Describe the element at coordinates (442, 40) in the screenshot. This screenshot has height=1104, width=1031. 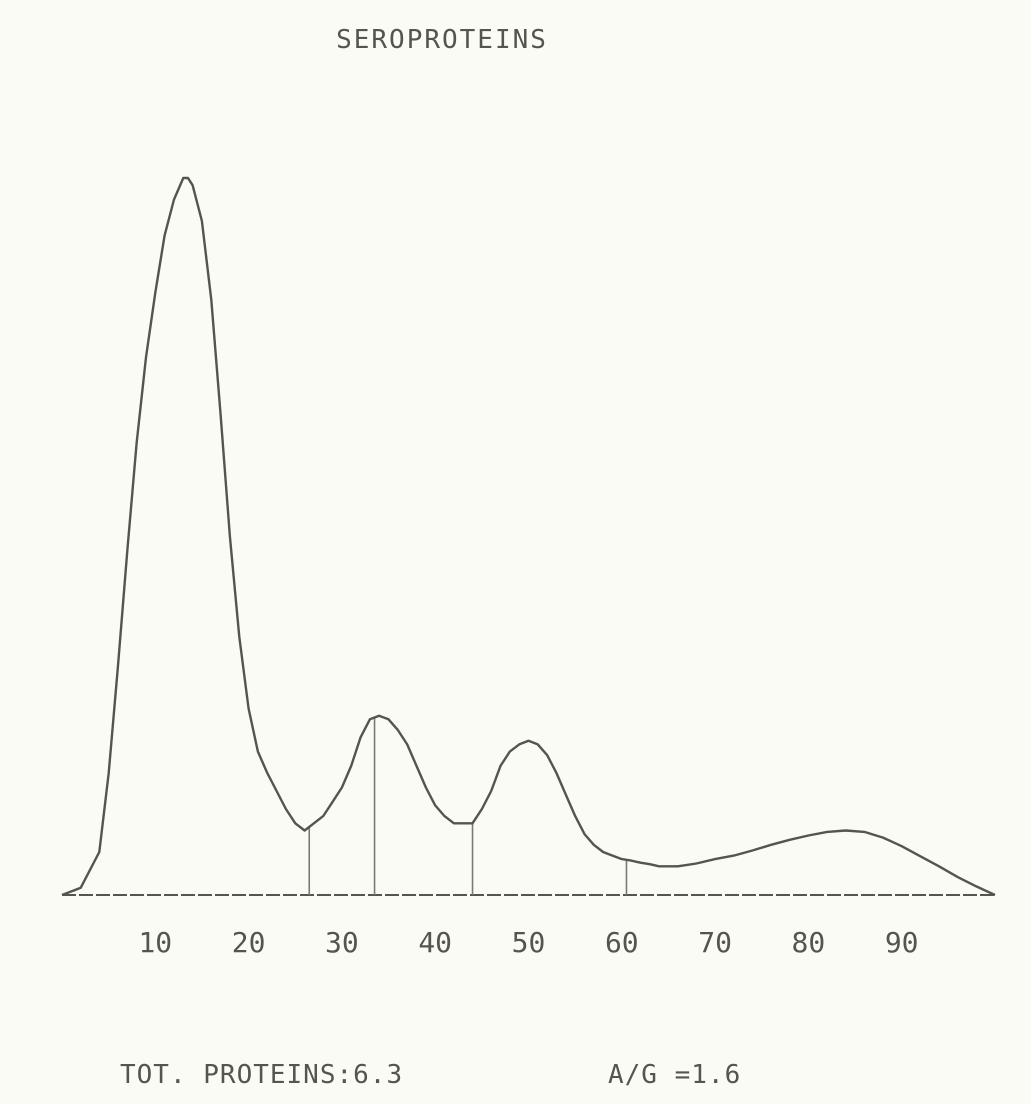
I see `chart-title: SEROPROTEINS` at that location.